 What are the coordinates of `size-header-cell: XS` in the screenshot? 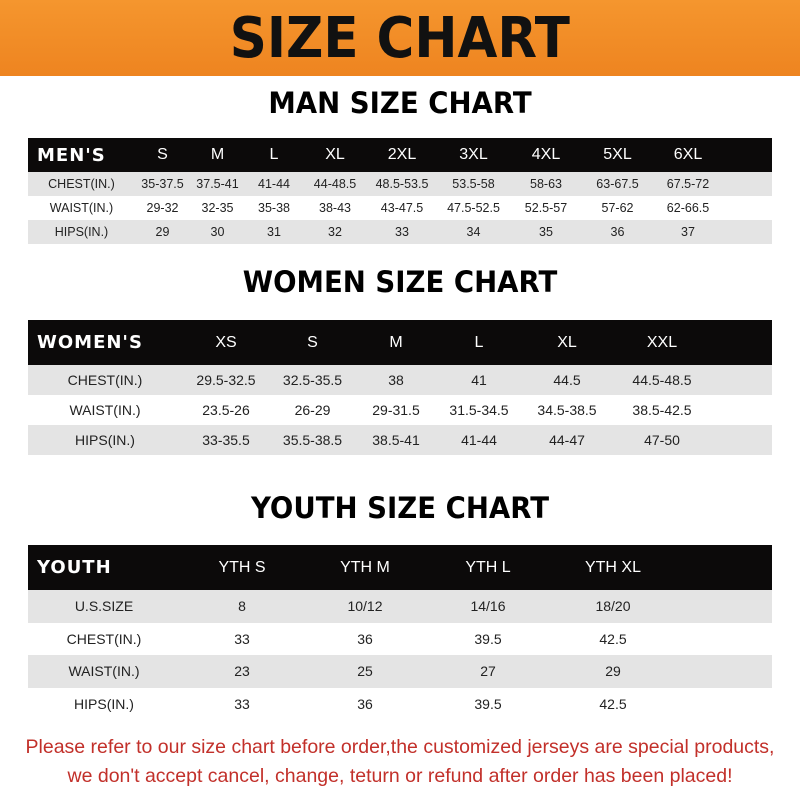 It's located at (226, 342).